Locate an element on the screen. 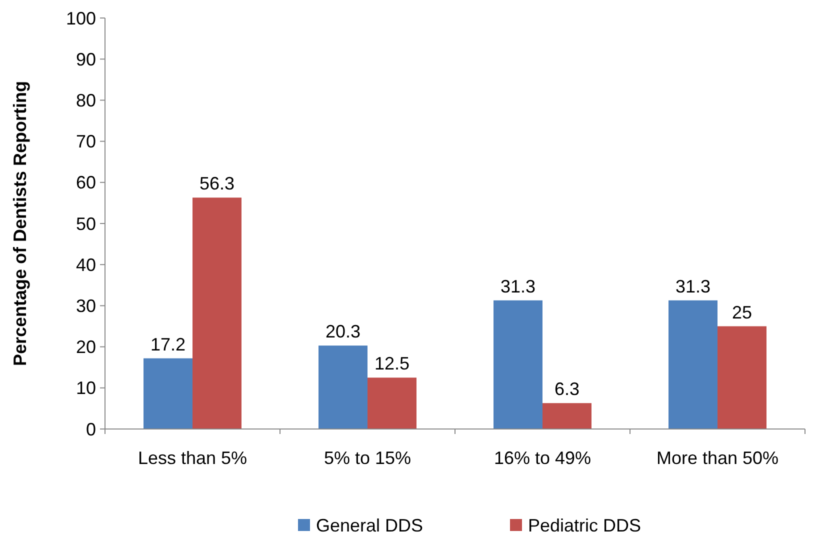 This screenshot has width=813, height=539. y-tick-label: 0 is located at coordinates (91, 429).